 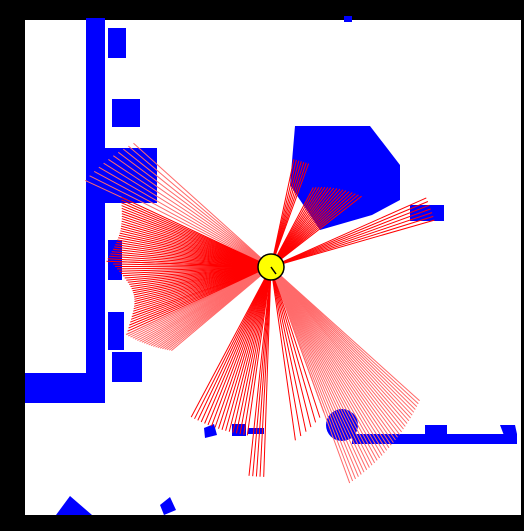 I want to click on block-top-edge, so click(x=348, y=19).